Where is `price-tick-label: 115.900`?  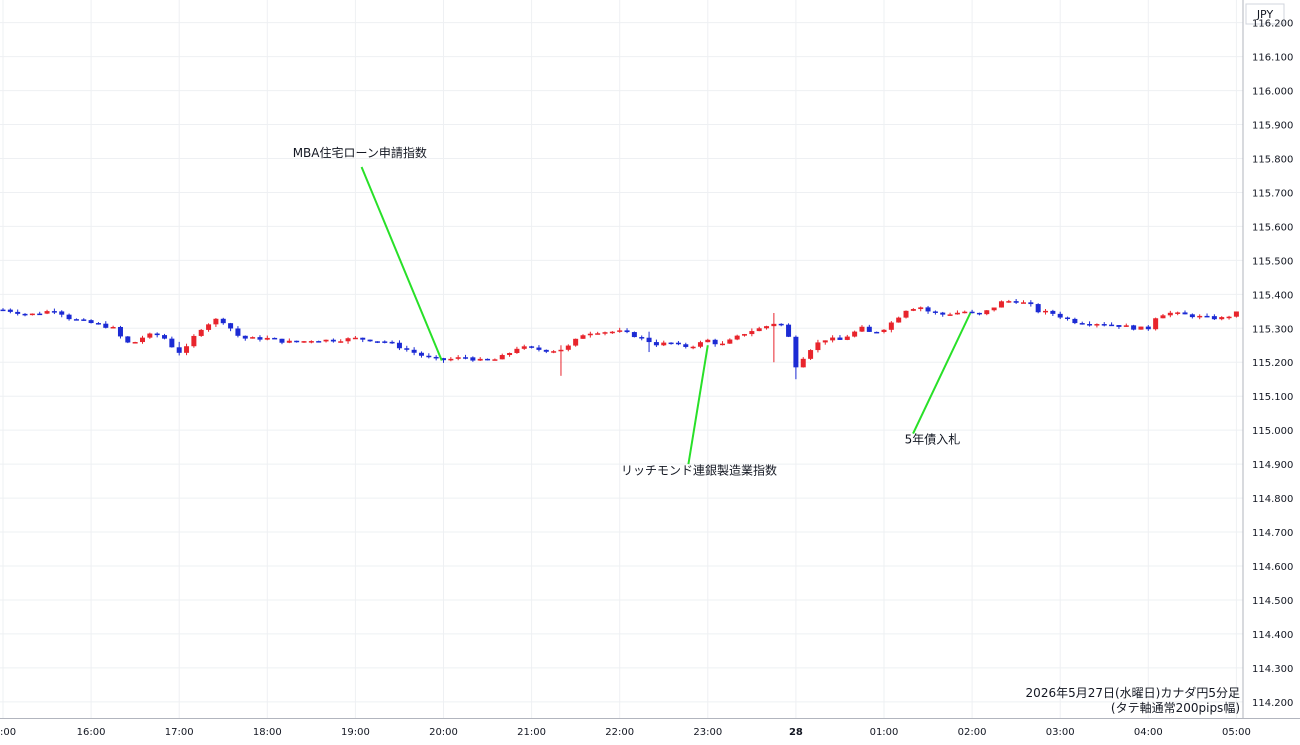 price-tick-label: 115.900 is located at coordinates (1272, 126).